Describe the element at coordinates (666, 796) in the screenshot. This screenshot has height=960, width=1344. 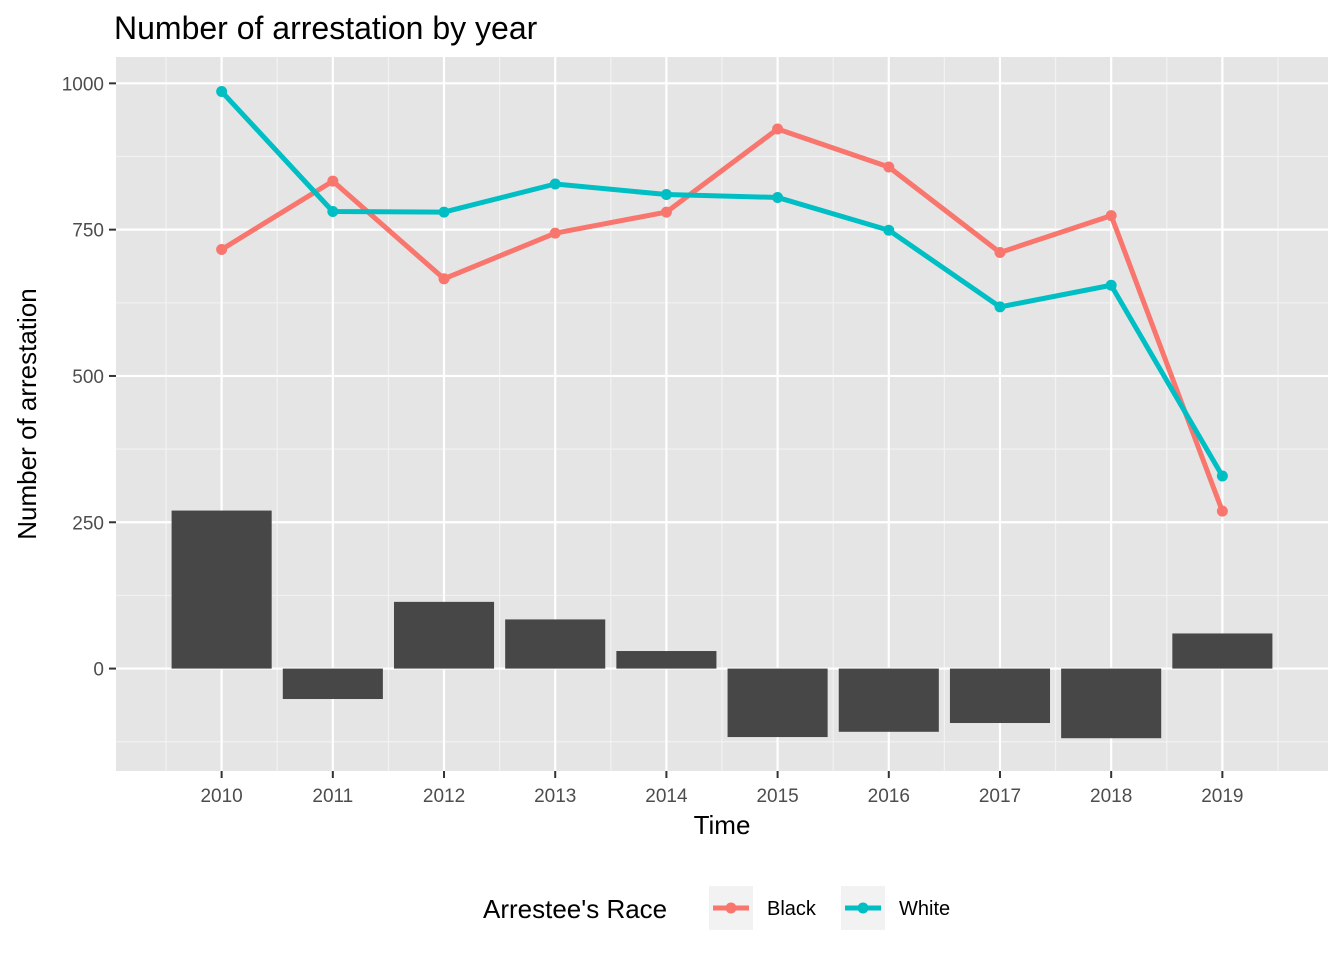
I see `x-tick-label: 2014` at that location.